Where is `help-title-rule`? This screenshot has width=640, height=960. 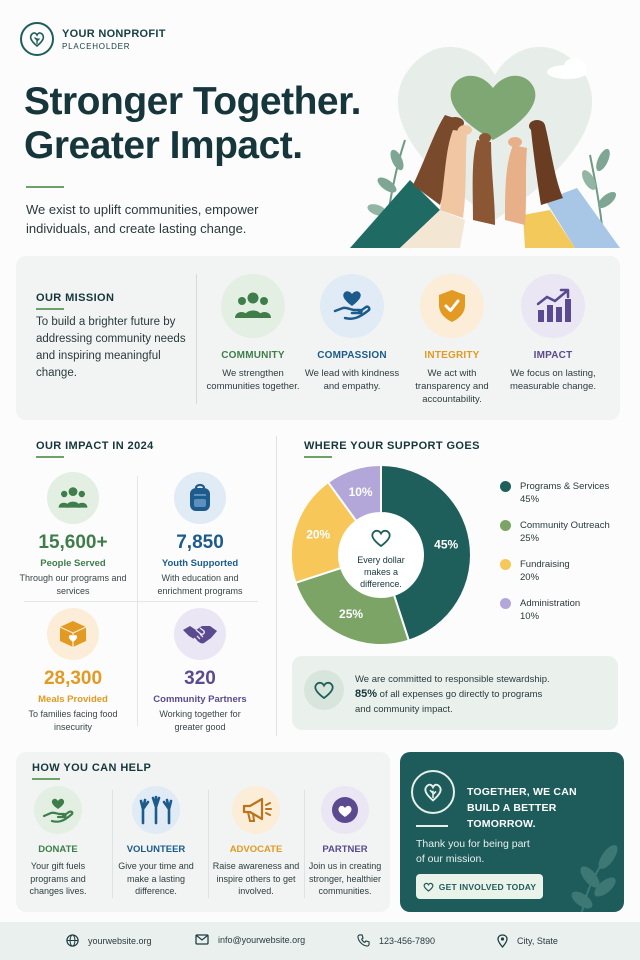
help-title-rule is located at coordinates (46, 779).